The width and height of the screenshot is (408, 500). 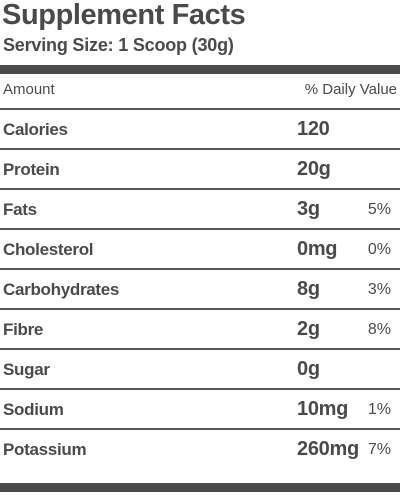 What do you see at coordinates (379, 289) in the screenshot?
I see `nutrient-daily-value: 3%` at bounding box center [379, 289].